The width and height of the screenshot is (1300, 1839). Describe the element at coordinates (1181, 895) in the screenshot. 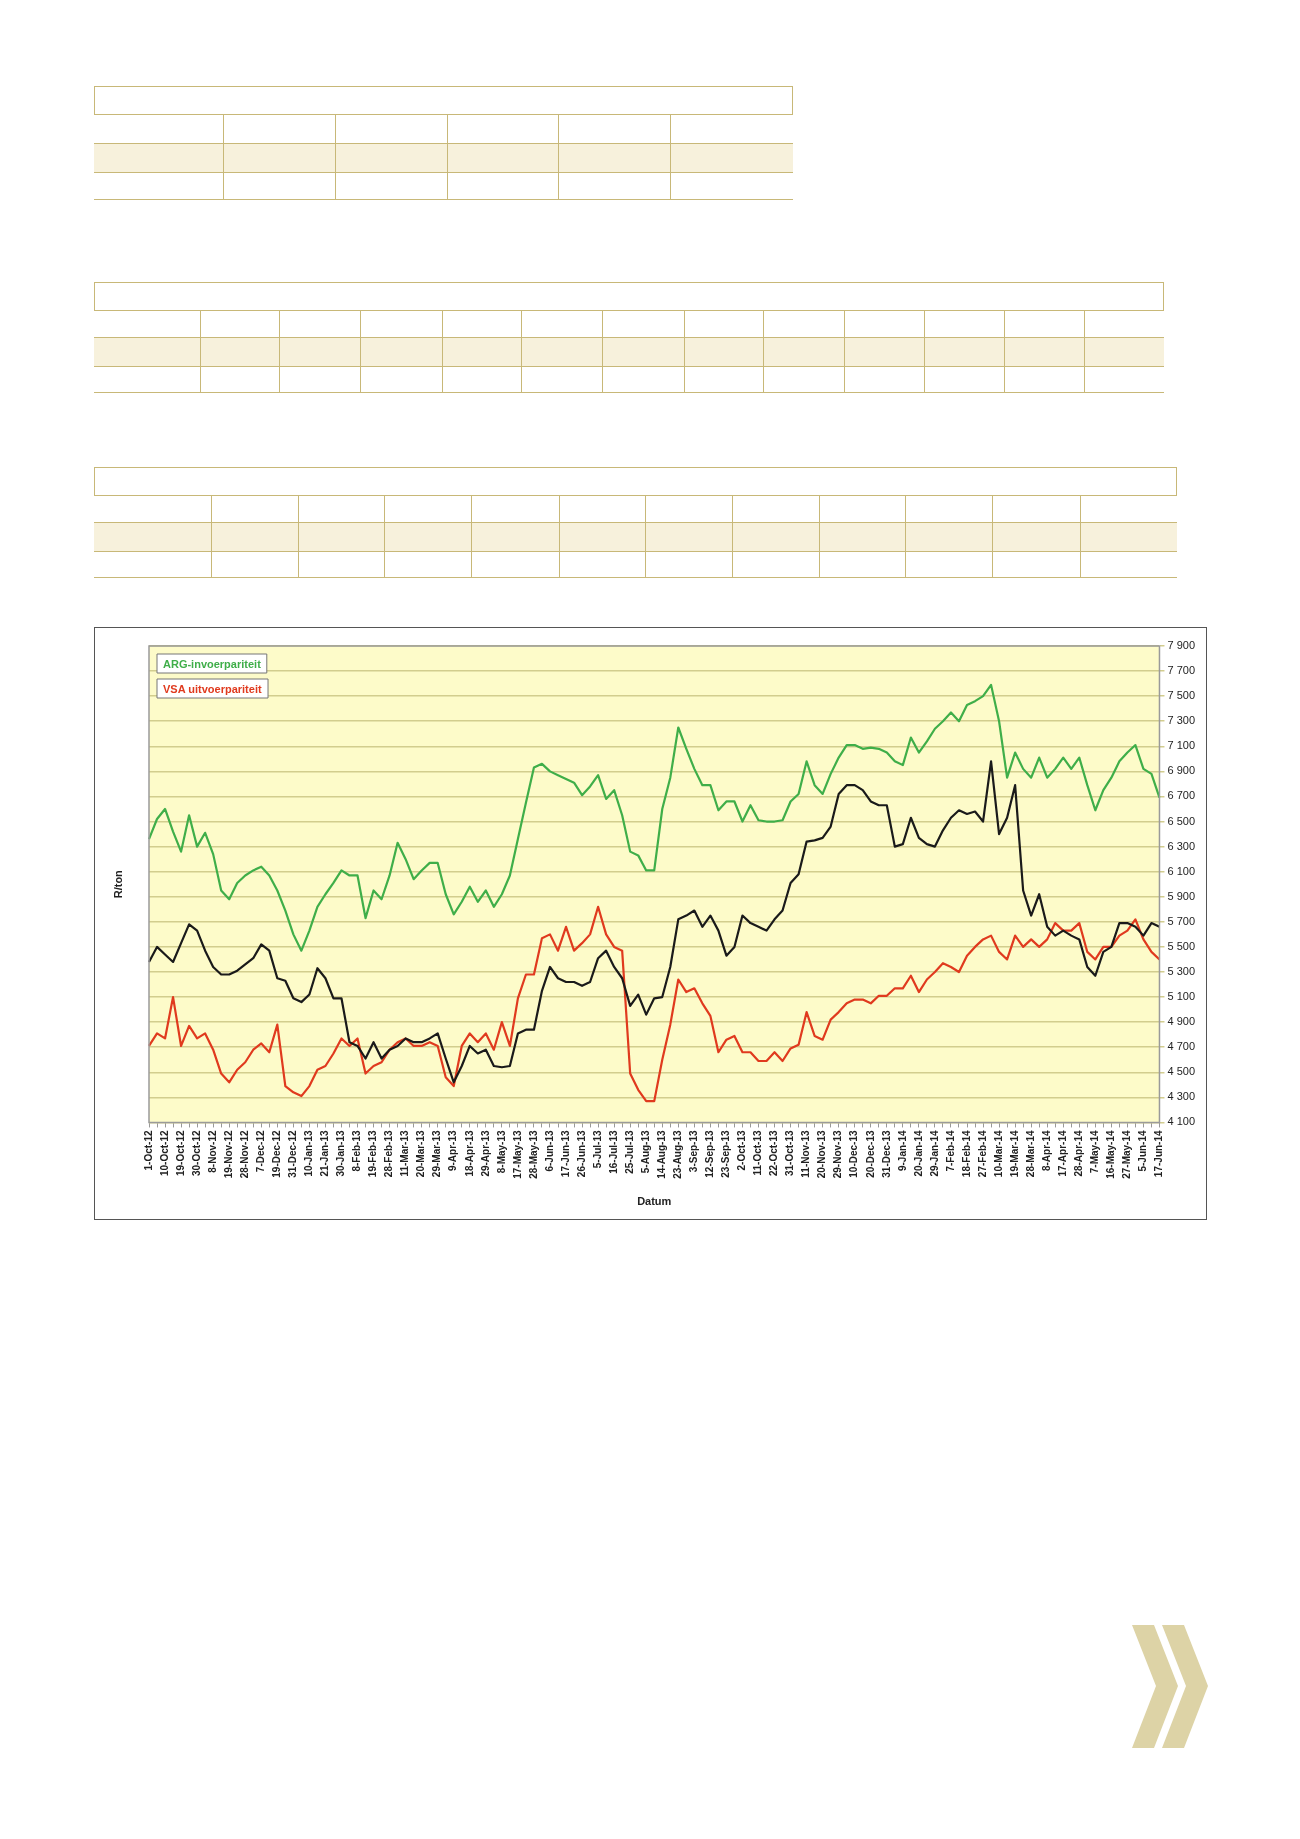

I see `y-tick-label: 5 900` at that location.